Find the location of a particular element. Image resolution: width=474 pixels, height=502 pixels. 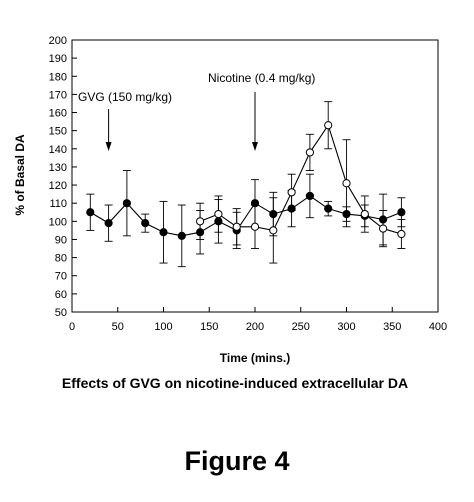

y-axis-title: % of Basal DA is located at coordinates (20, 175).